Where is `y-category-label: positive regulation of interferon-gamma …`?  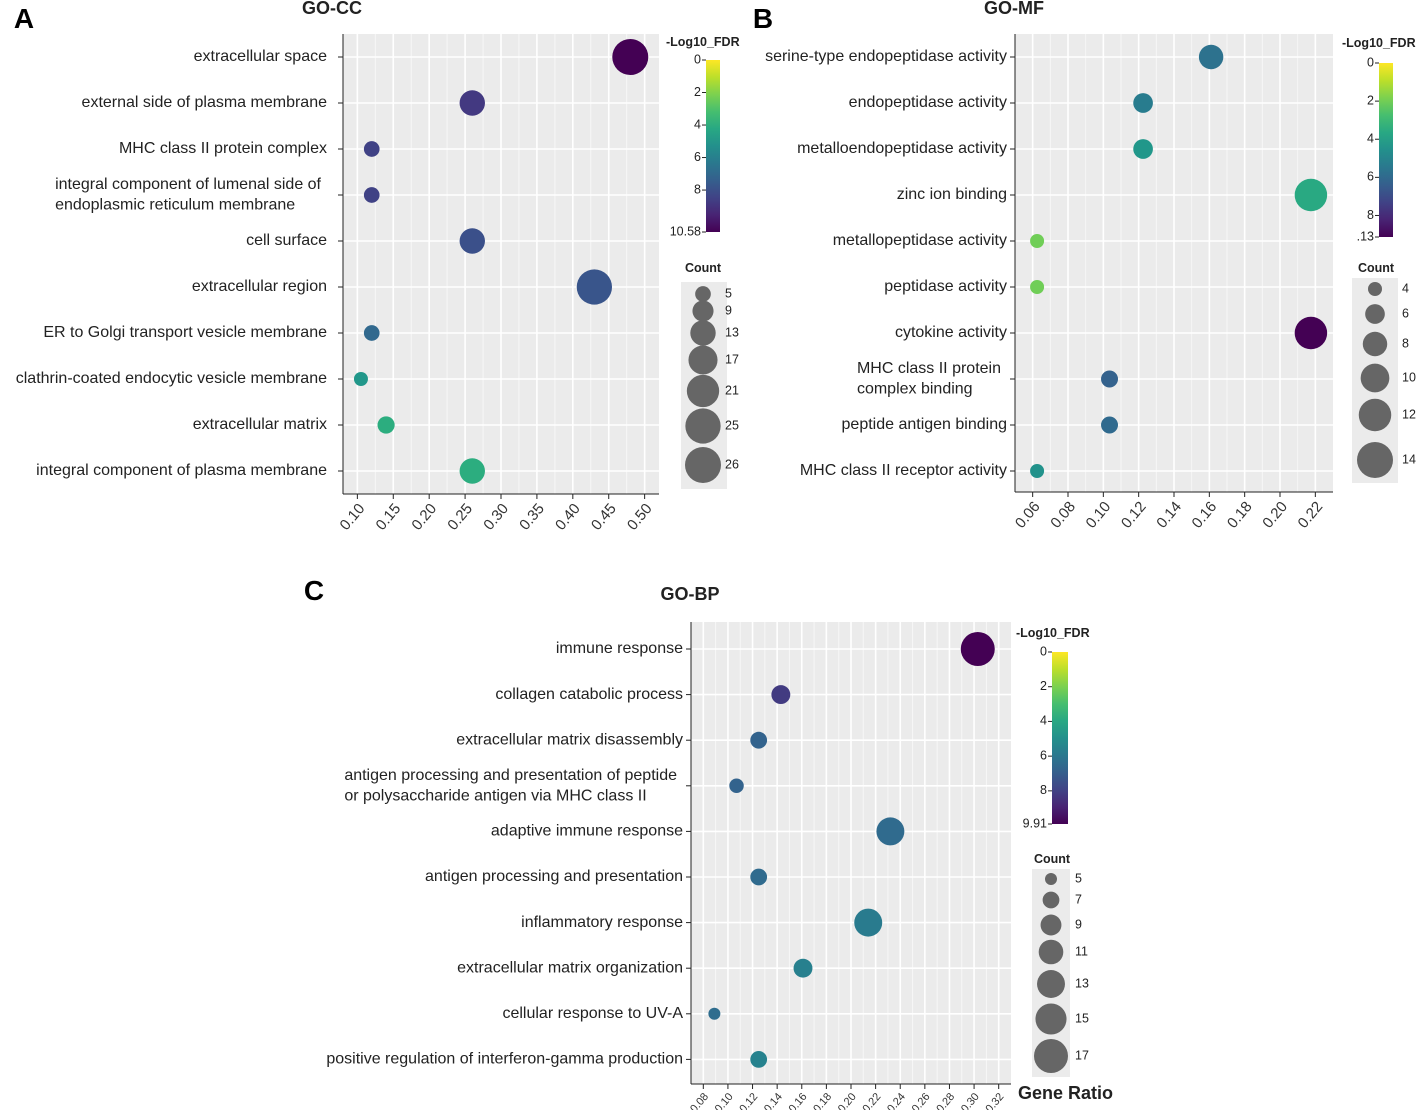 y-category-label: positive regulation of interferon-gamma … is located at coordinates (504, 1059).